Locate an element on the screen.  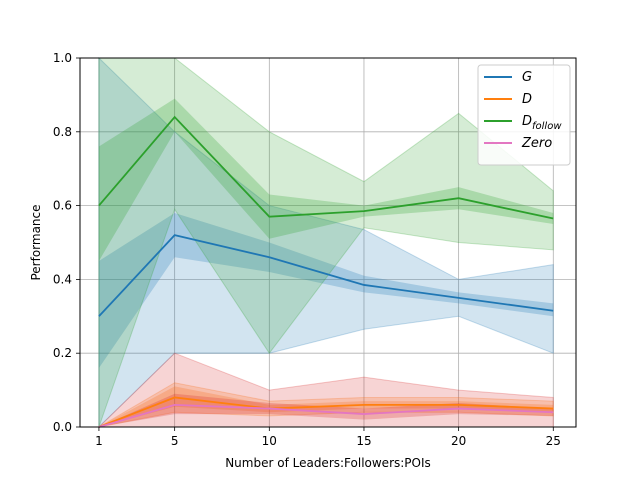
series-line-d is located at coordinates (326, 412).